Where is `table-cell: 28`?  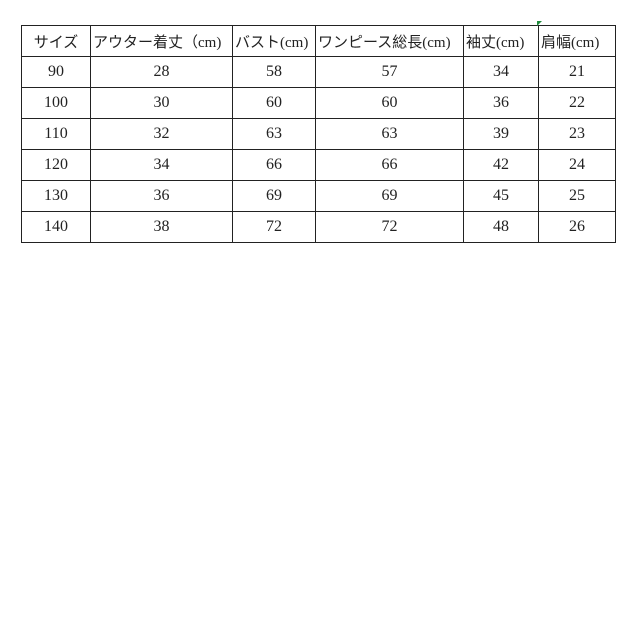
table-cell: 28 is located at coordinates (161, 72).